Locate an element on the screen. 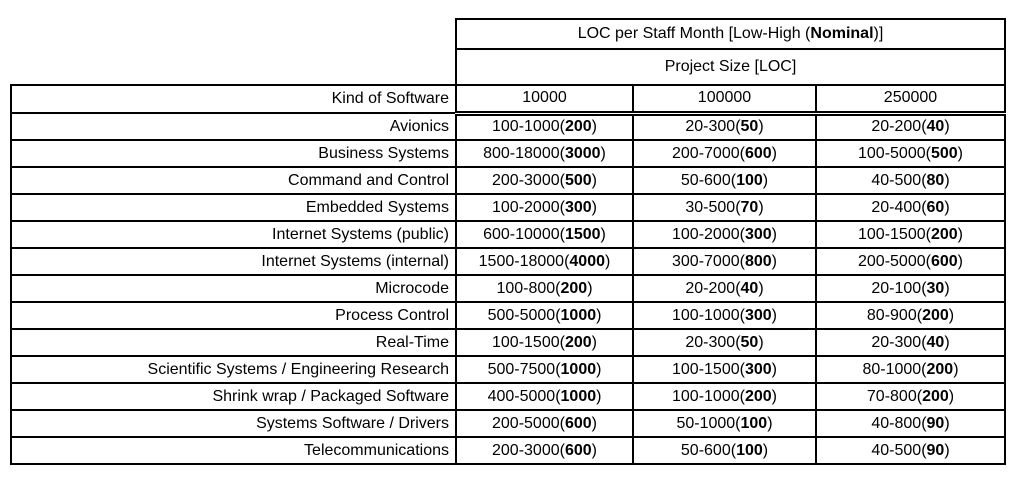  range-text: 200-5000 is located at coordinates (892, 261).